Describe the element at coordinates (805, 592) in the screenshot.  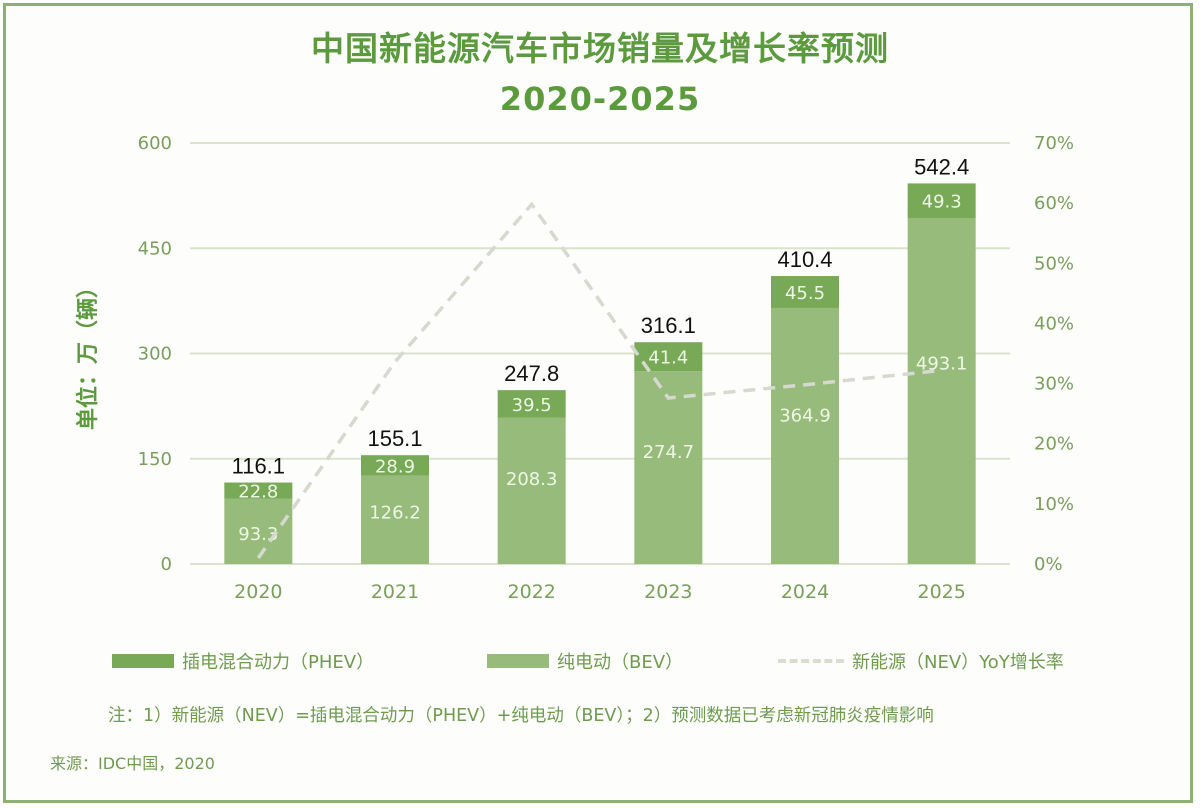
I see `x-tick-label: 2024` at that location.